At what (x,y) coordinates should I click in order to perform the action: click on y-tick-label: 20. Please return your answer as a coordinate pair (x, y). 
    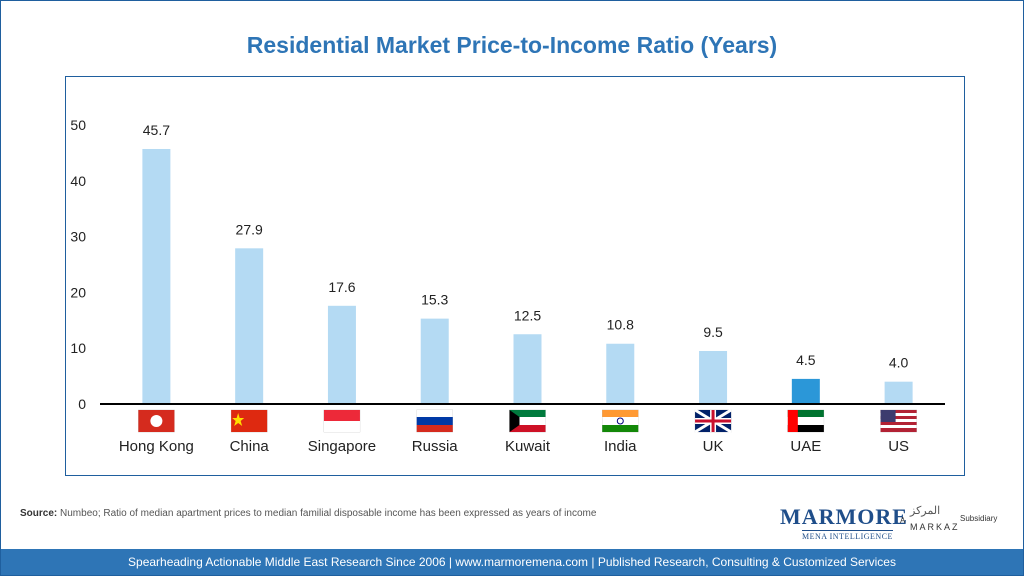
    Looking at the image, I should click on (78, 292).